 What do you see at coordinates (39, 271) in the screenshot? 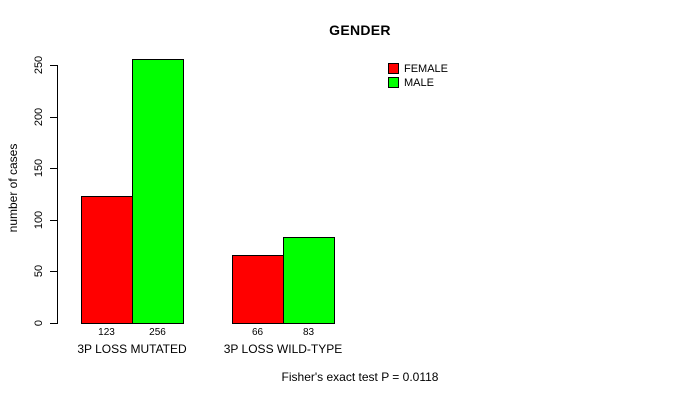
I see `y-tick-label: 50` at bounding box center [39, 271].